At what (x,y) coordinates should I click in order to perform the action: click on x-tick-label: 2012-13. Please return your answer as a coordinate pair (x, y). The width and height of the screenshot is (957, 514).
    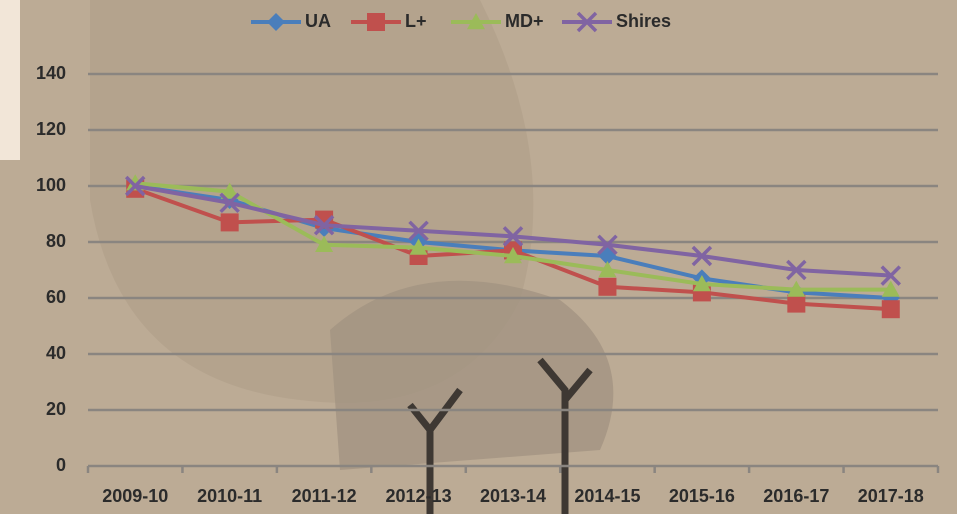
    Looking at the image, I should click on (419, 496).